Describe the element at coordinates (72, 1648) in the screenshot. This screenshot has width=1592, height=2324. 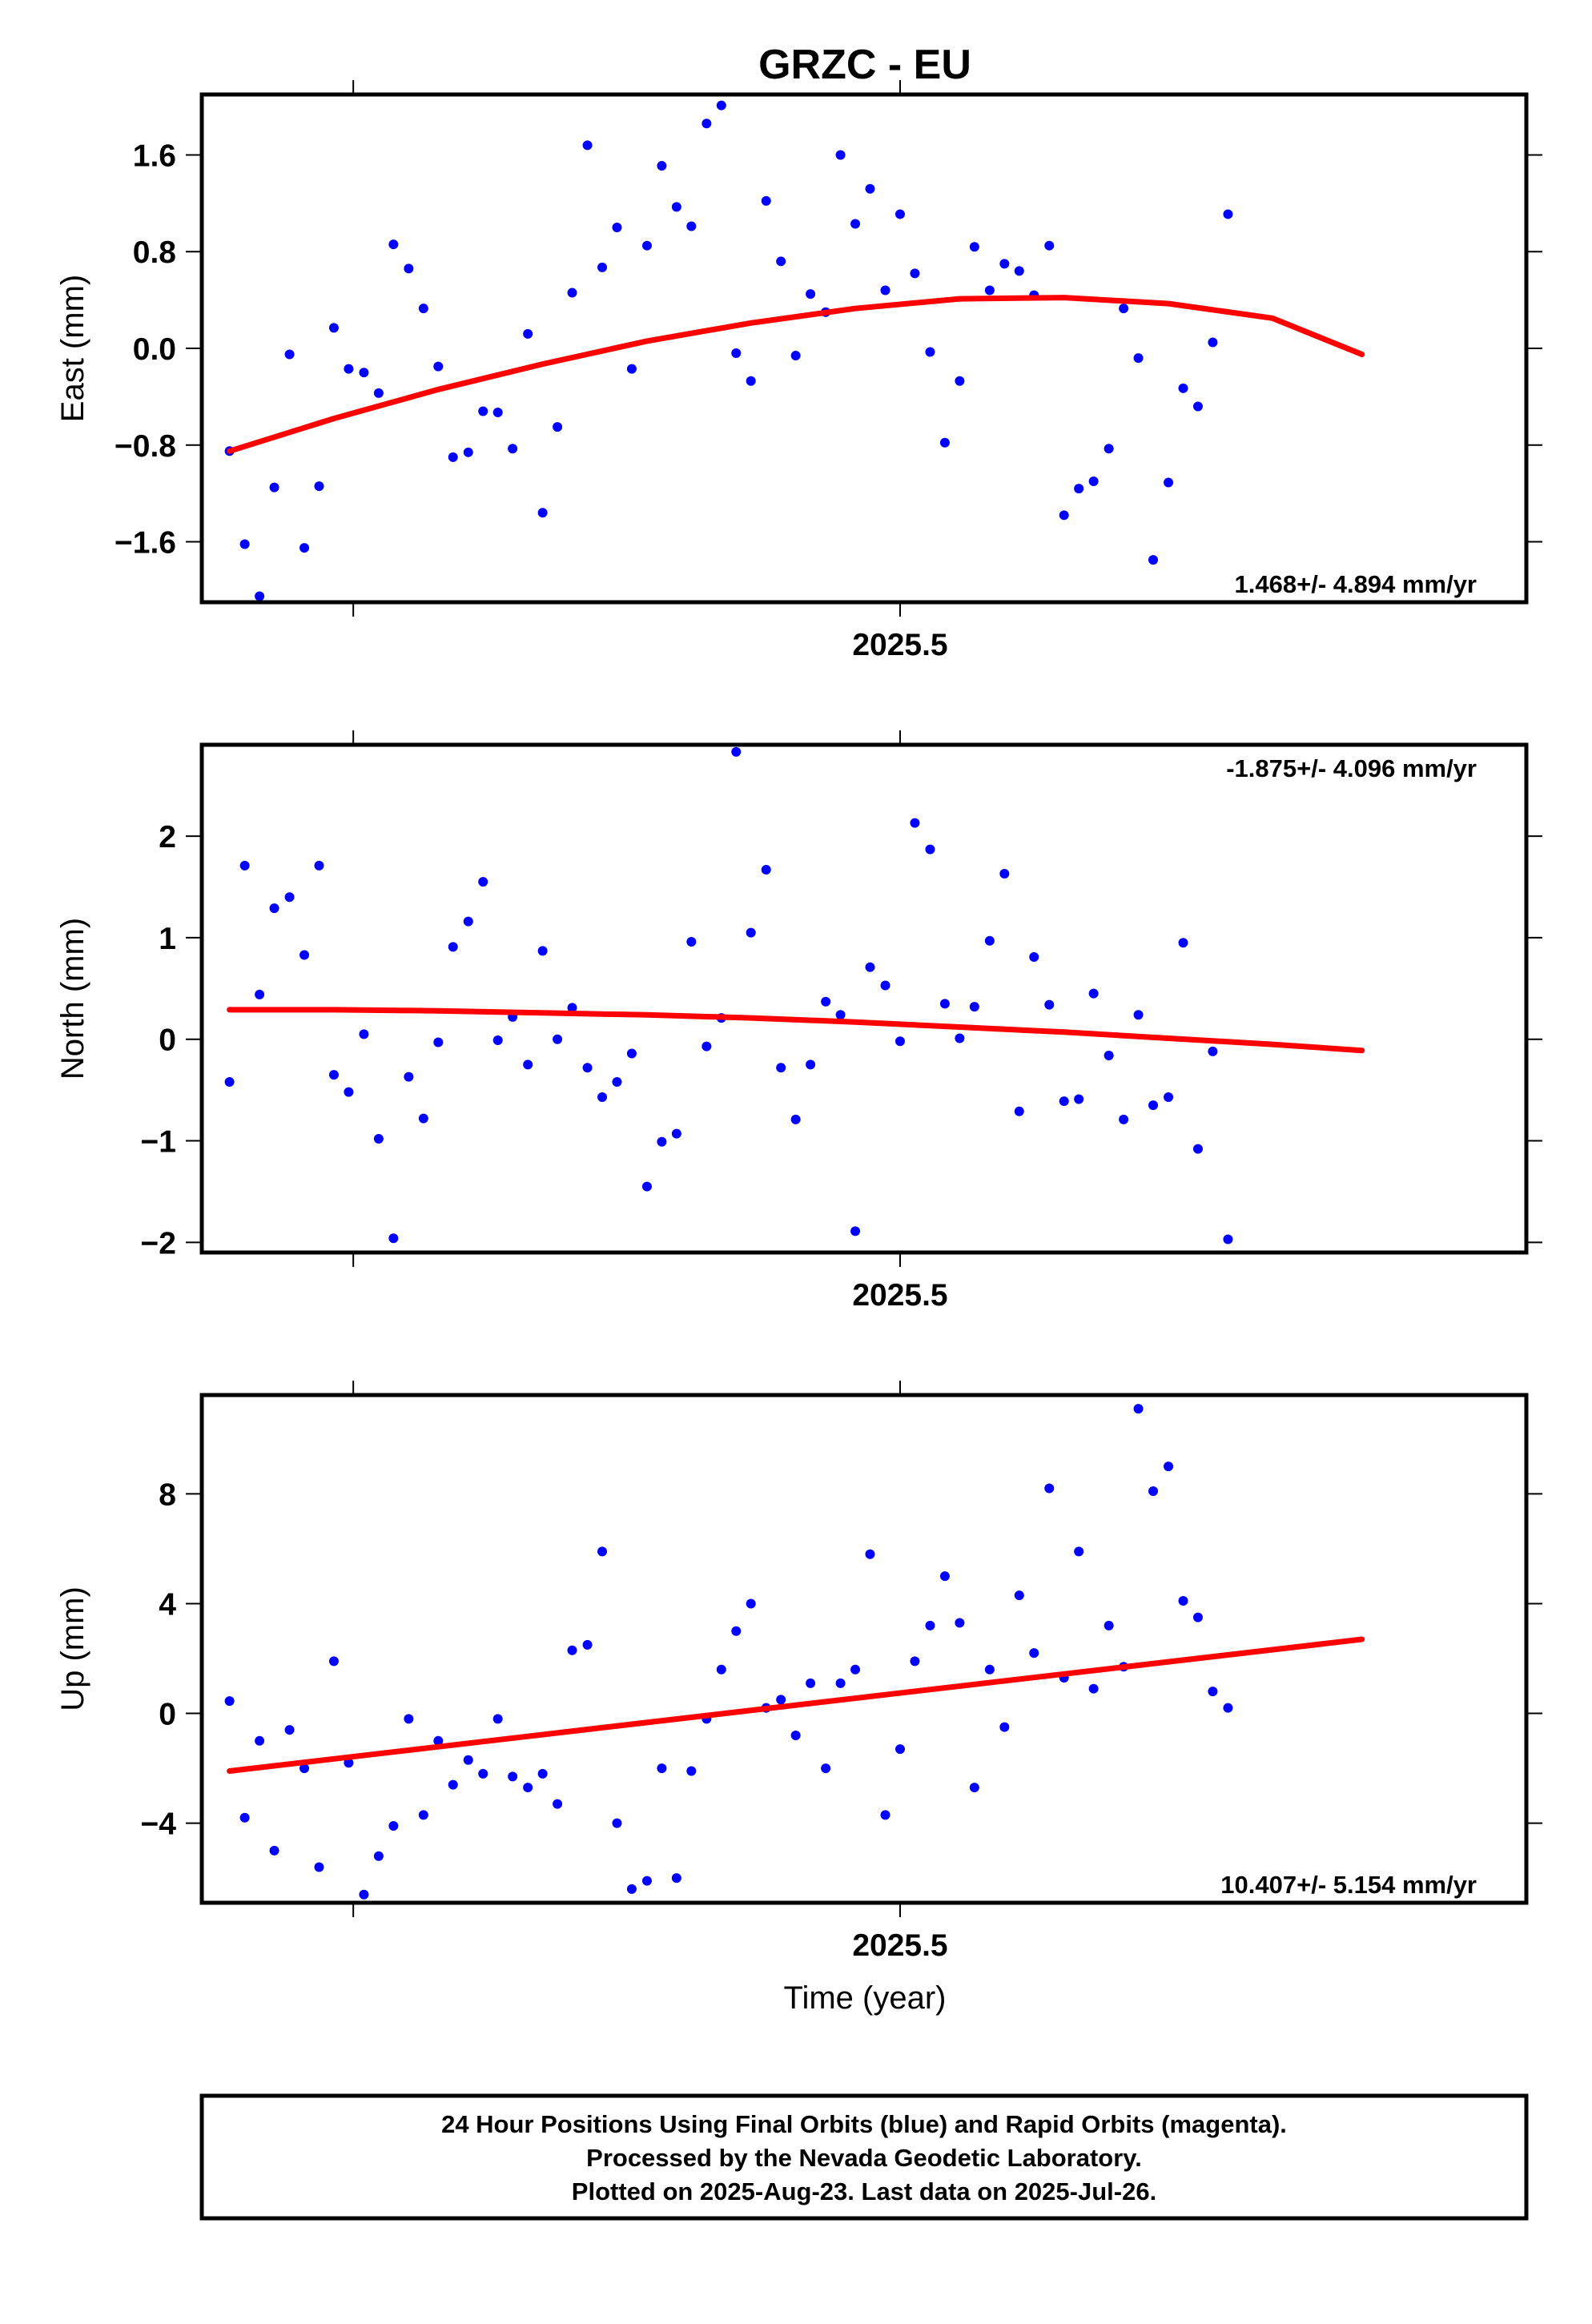
I see `up-y-axis-label: Up (mm)` at that location.